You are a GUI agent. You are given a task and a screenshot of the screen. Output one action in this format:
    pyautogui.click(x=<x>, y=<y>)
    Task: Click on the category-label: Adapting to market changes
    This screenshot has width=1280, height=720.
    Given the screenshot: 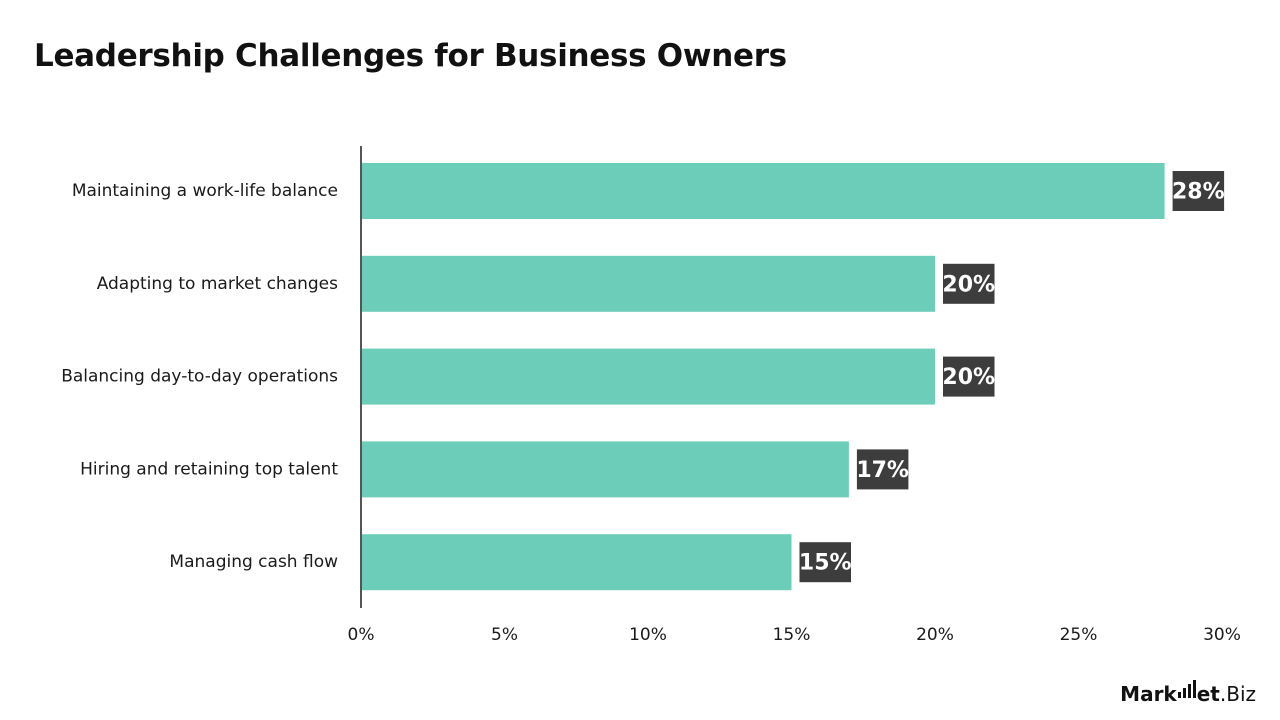 What is the action you would take?
    pyautogui.click(x=217, y=284)
    